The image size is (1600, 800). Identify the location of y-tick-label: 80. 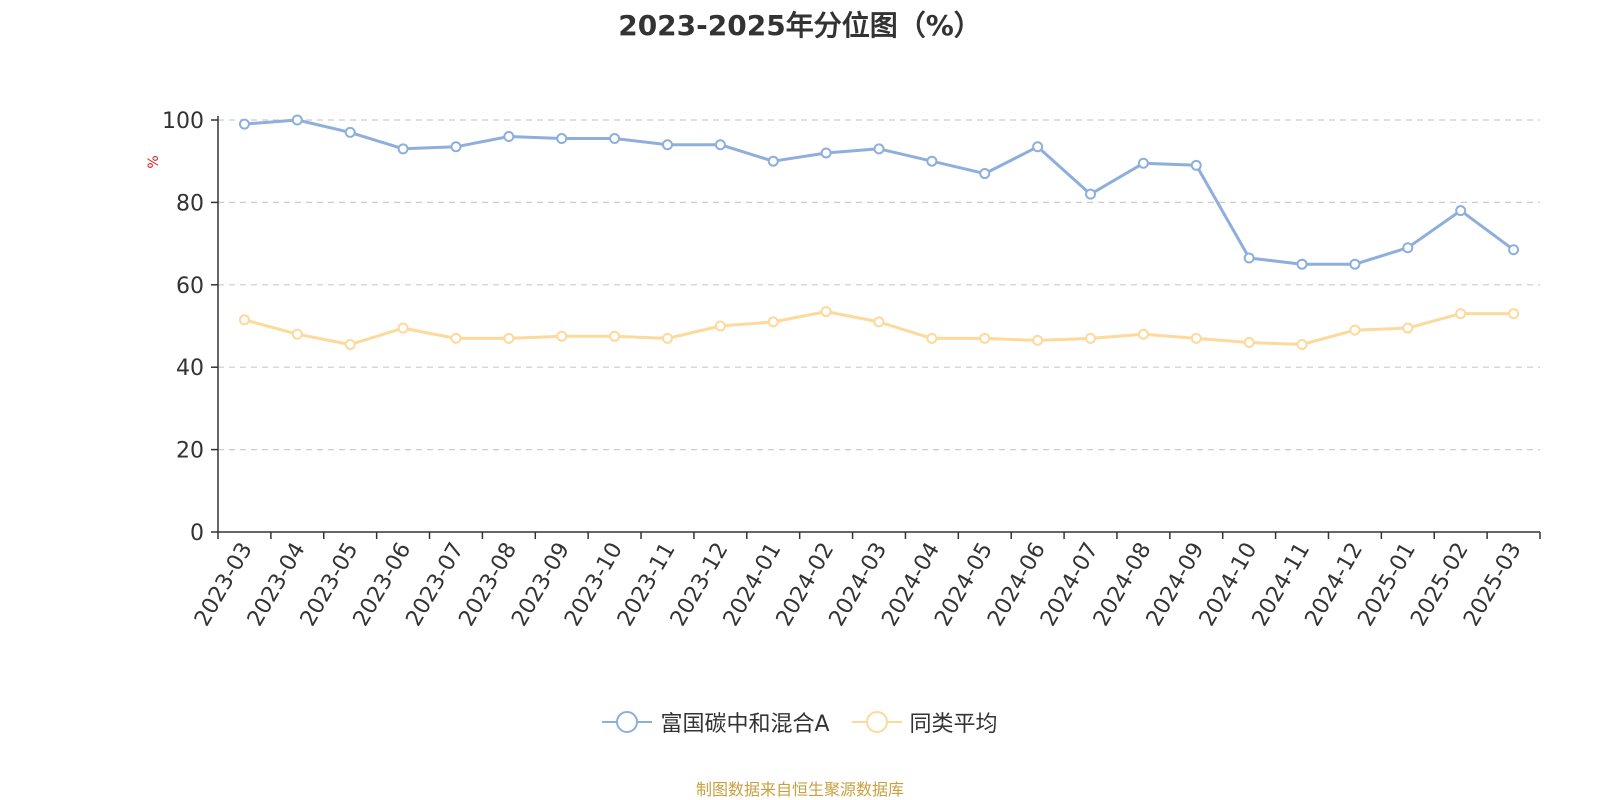
(190, 203).